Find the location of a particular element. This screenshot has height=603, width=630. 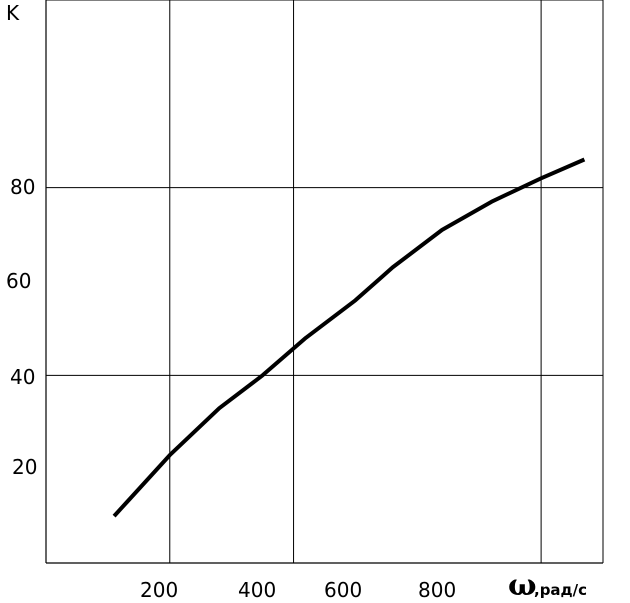

x-tick-600: 600 is located at coordinates (343, 590).